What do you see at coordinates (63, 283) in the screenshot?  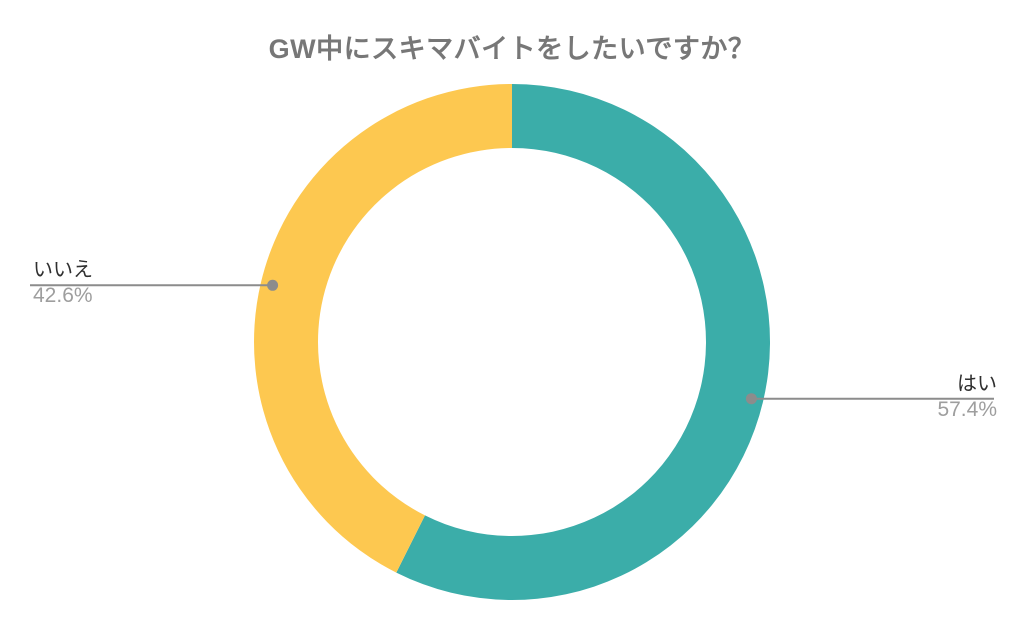 I see `slice-callout-no: いいえ 42.6%` at bounding box center [63, 283].